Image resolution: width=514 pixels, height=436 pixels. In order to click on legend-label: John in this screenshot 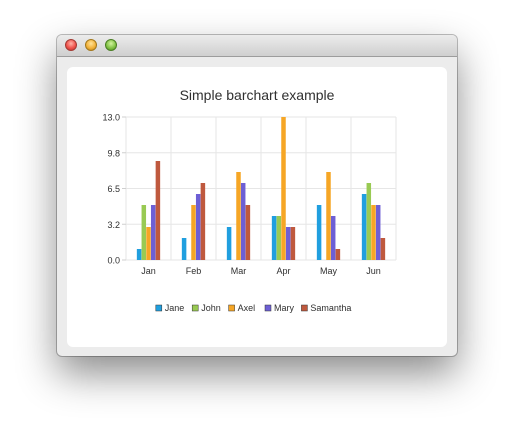, I will do `click(211, 308)`.